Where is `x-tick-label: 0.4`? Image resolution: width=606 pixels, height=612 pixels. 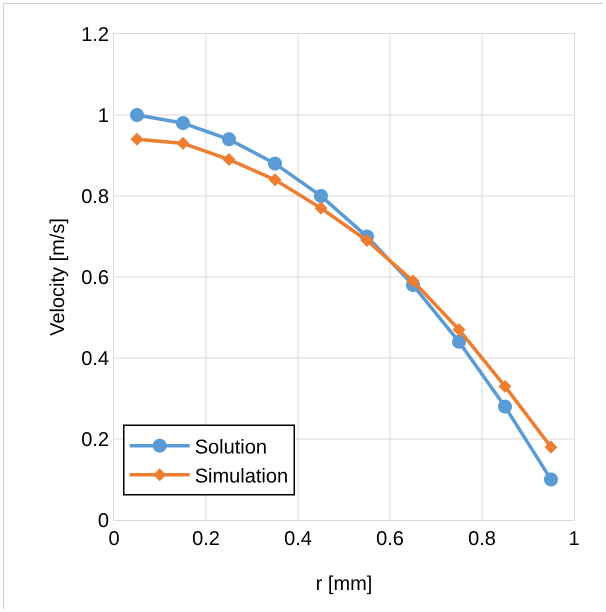
x-tick-label: 0.4 is located at coordinates (298, 539).